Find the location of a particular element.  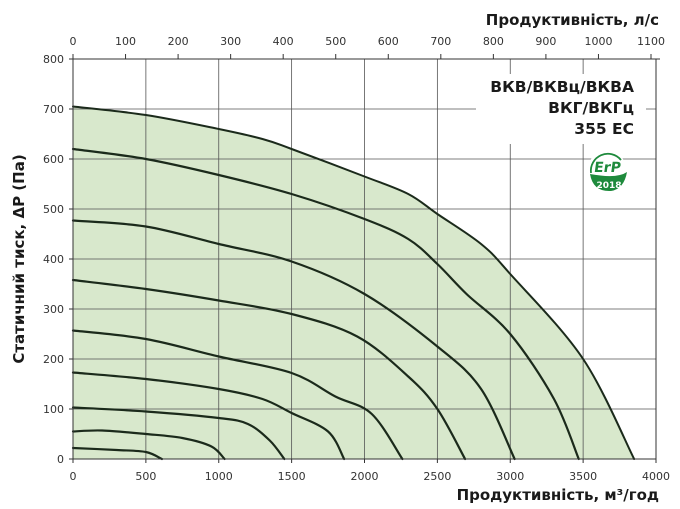

x-tick-label: 2000 is located at coordinates (365, 476).